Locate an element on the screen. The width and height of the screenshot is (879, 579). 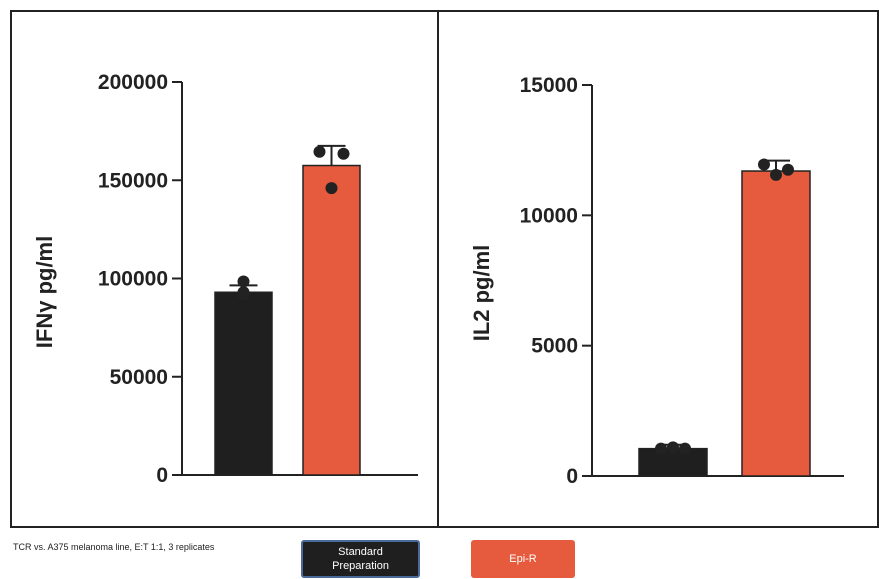
legend-standard-label: Standard Preparation is located at coordinates (360, 559).